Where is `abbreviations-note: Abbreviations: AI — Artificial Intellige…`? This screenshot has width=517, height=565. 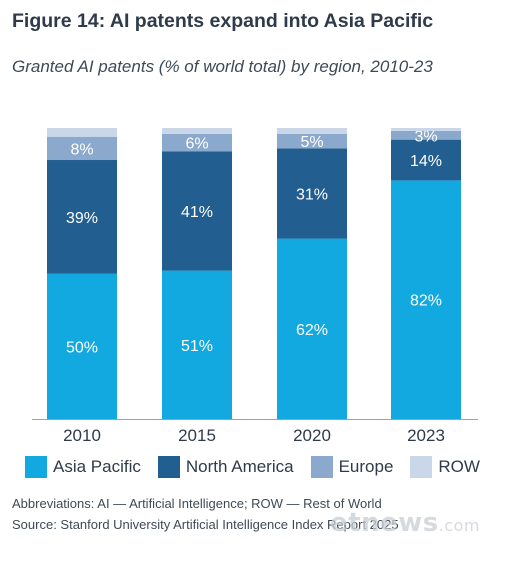
abbreviations-note: Abbreviations: AI — Artificial Intellige… is located at coordinates (197, 503).